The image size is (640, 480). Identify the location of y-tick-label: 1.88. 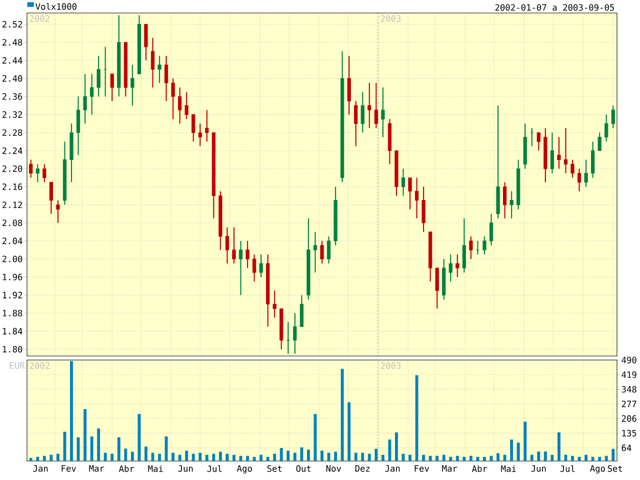
(12, 313).